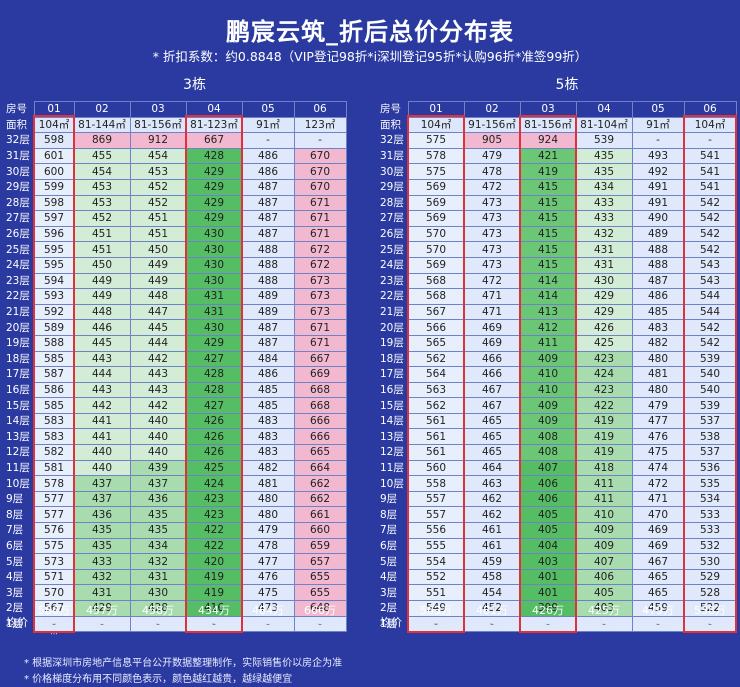 This screenshot has height=687, width=740. What do you see at coordinates (18, 452) in the screenshot?
I see `floor-label: 12层` at bounding box center [18, 452].